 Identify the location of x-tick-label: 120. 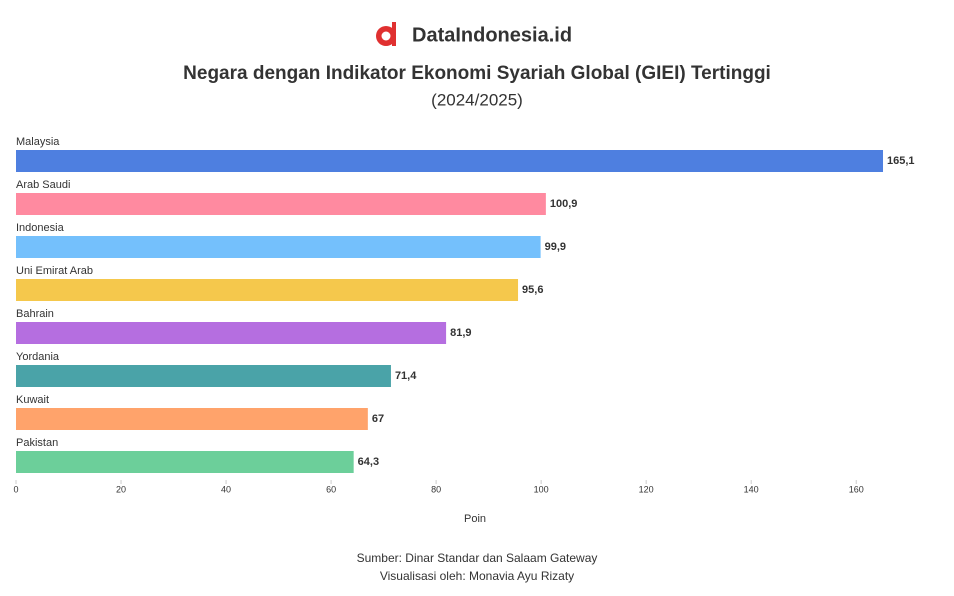
(646, 489).